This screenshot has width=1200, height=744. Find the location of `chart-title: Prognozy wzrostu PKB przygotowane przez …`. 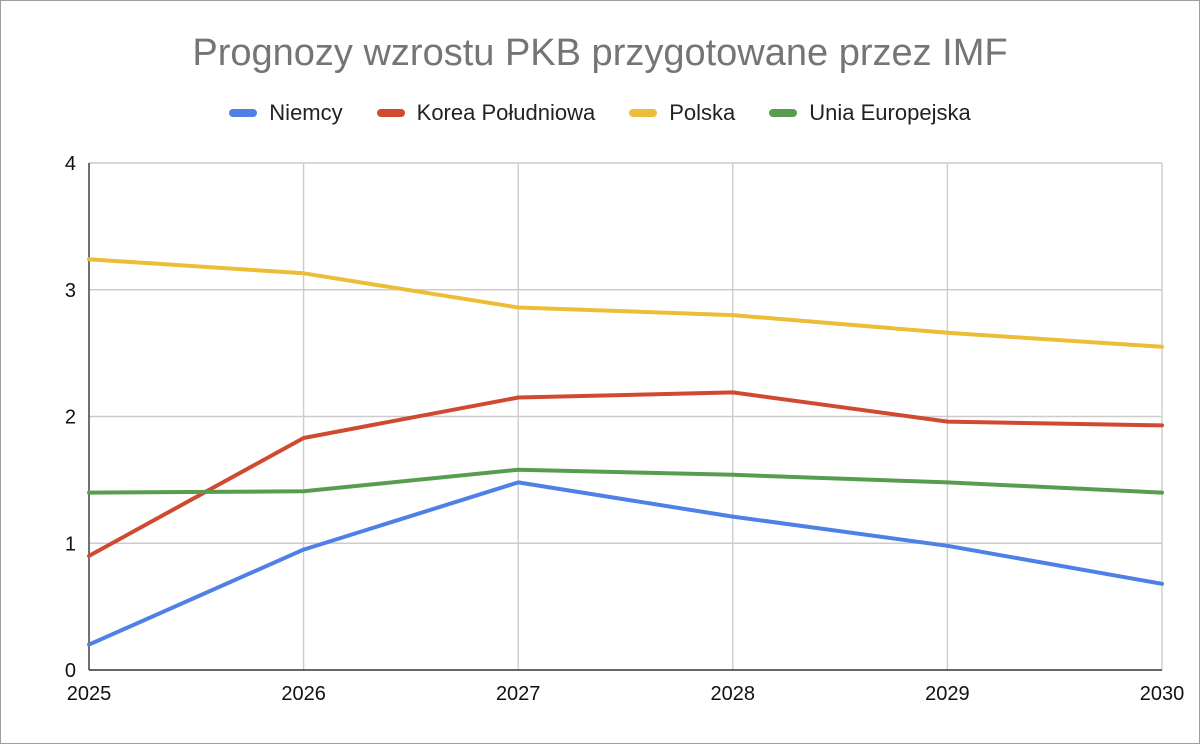

chart-title: Prognozy wzrostu PKB przygotowane przez … is located at coordinates (600, 53).